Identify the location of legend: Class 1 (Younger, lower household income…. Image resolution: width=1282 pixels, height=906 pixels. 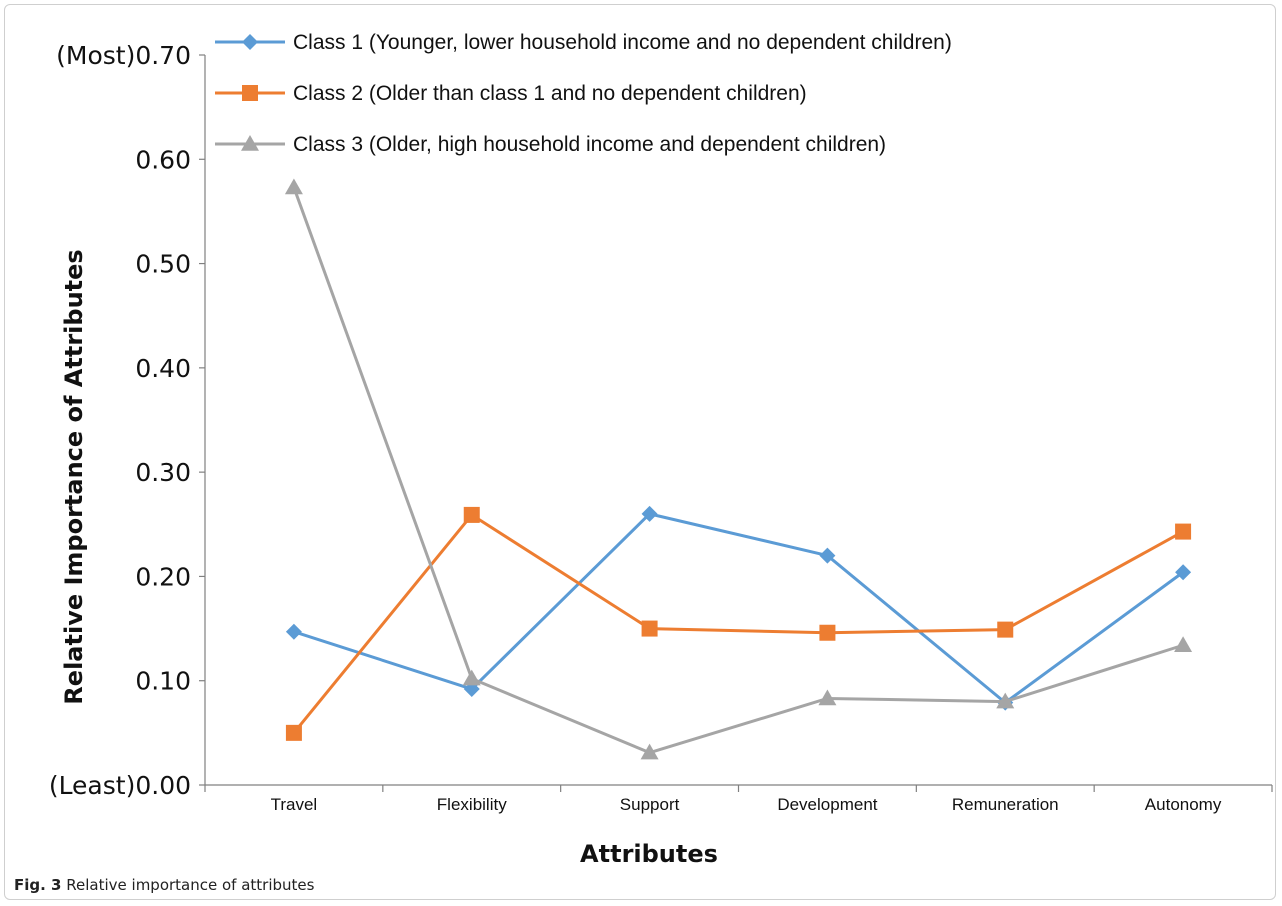
(583, 93).